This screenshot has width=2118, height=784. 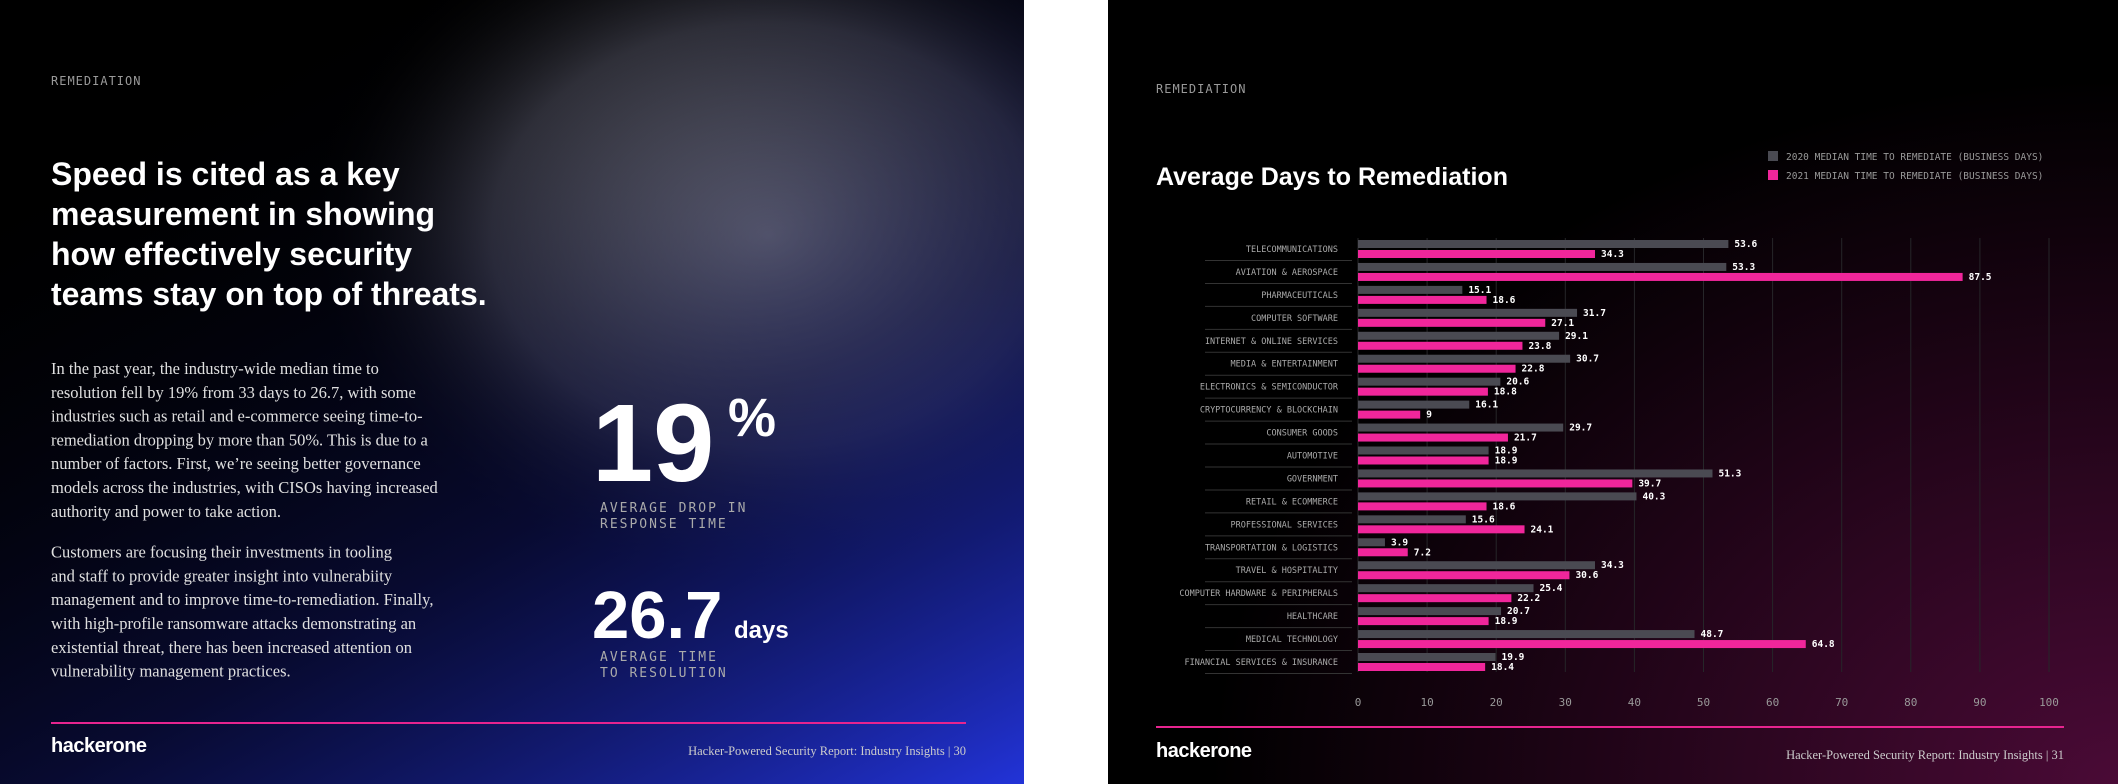 What do you see at coordinates (1745, 244) in the screenshot?
I see `data-label: 53.6` at bounding box center [1745, 244].